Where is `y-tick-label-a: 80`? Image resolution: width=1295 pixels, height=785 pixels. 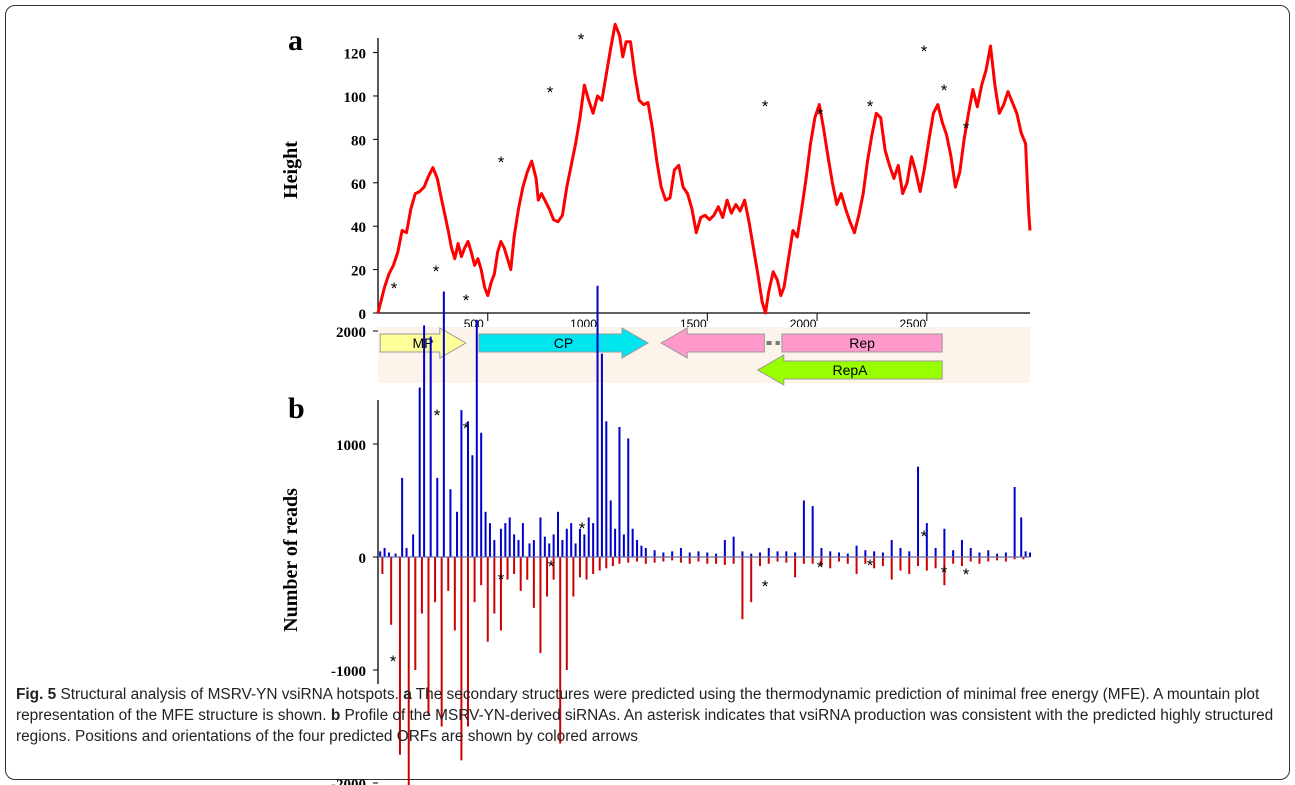 y-tick-label-a: 80 is located at coordinates (358, 141).